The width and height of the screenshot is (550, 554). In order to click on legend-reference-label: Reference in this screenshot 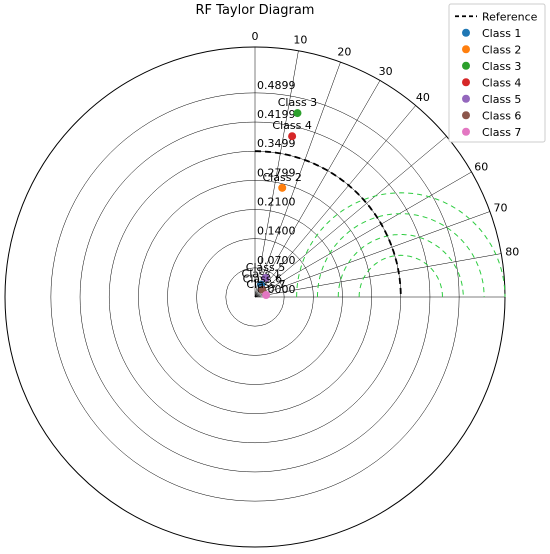, I will do `click(510, 16)`.